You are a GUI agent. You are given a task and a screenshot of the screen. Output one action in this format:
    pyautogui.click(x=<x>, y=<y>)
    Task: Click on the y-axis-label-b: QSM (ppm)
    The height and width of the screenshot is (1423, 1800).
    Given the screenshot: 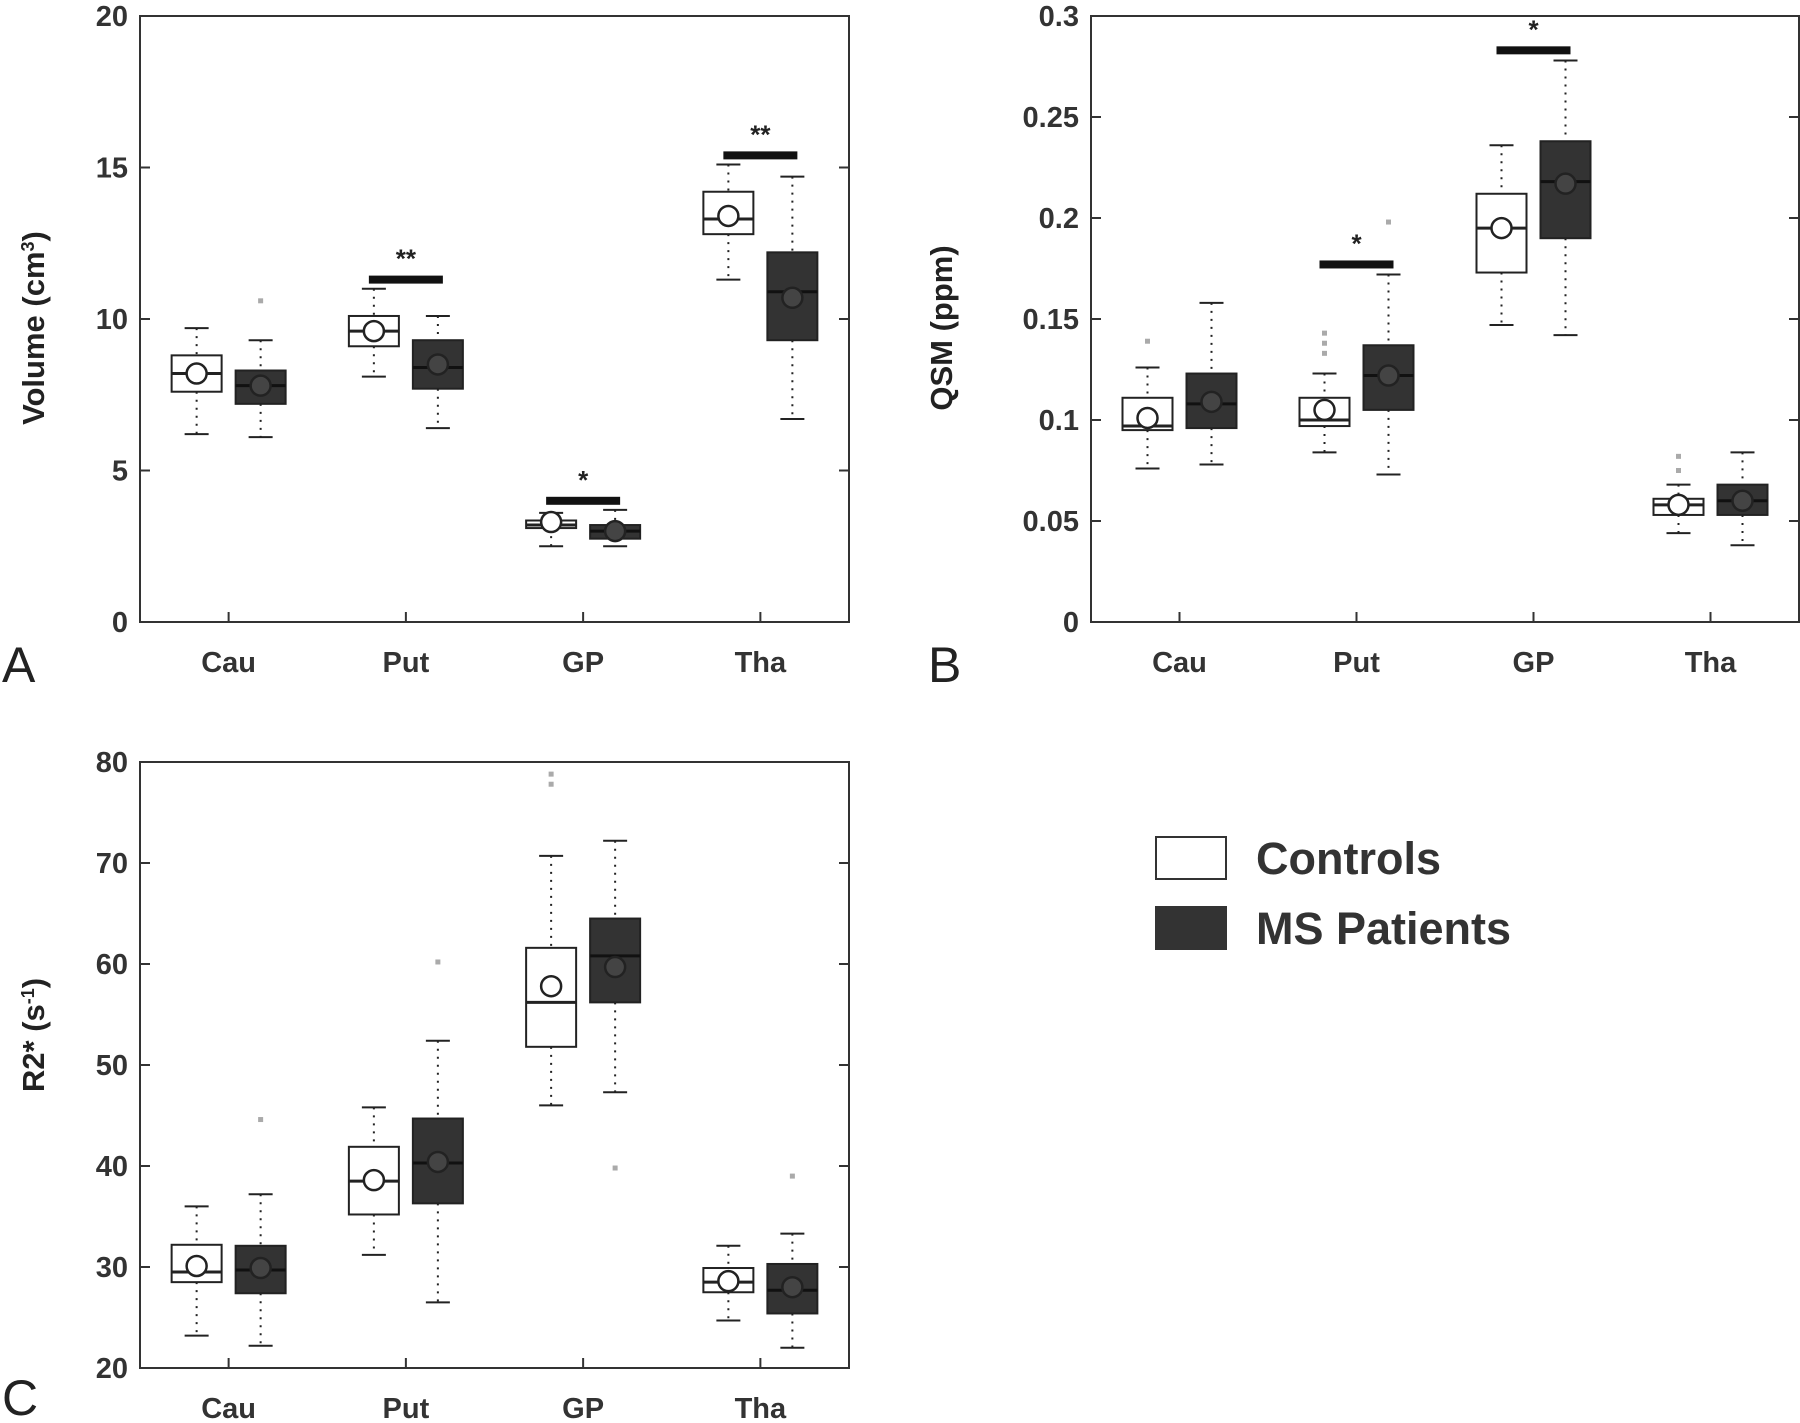 What is the action you would take?
    pyautogui.click(x=941, y=327)
    